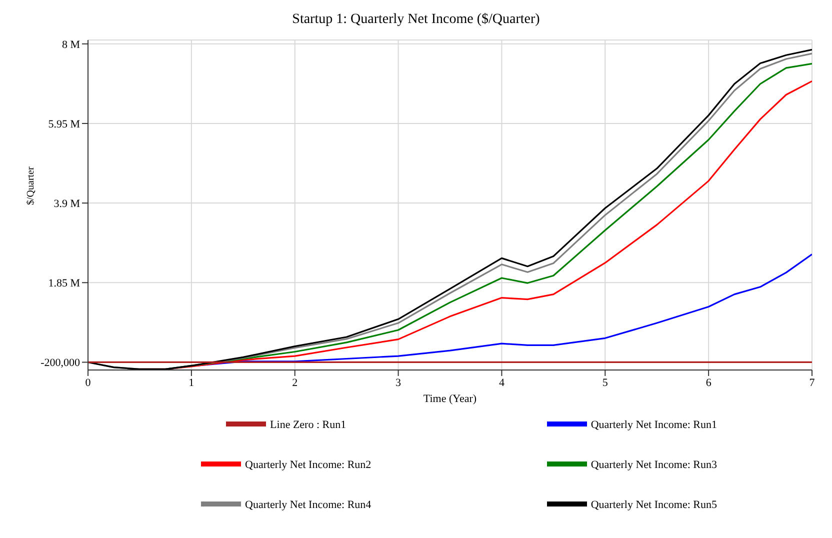 This screenshot has height=538, width=832. Describe the element at coordinates (31, 185) in the screenshot. I see `y-axis-title: $/Quarter` at that location.